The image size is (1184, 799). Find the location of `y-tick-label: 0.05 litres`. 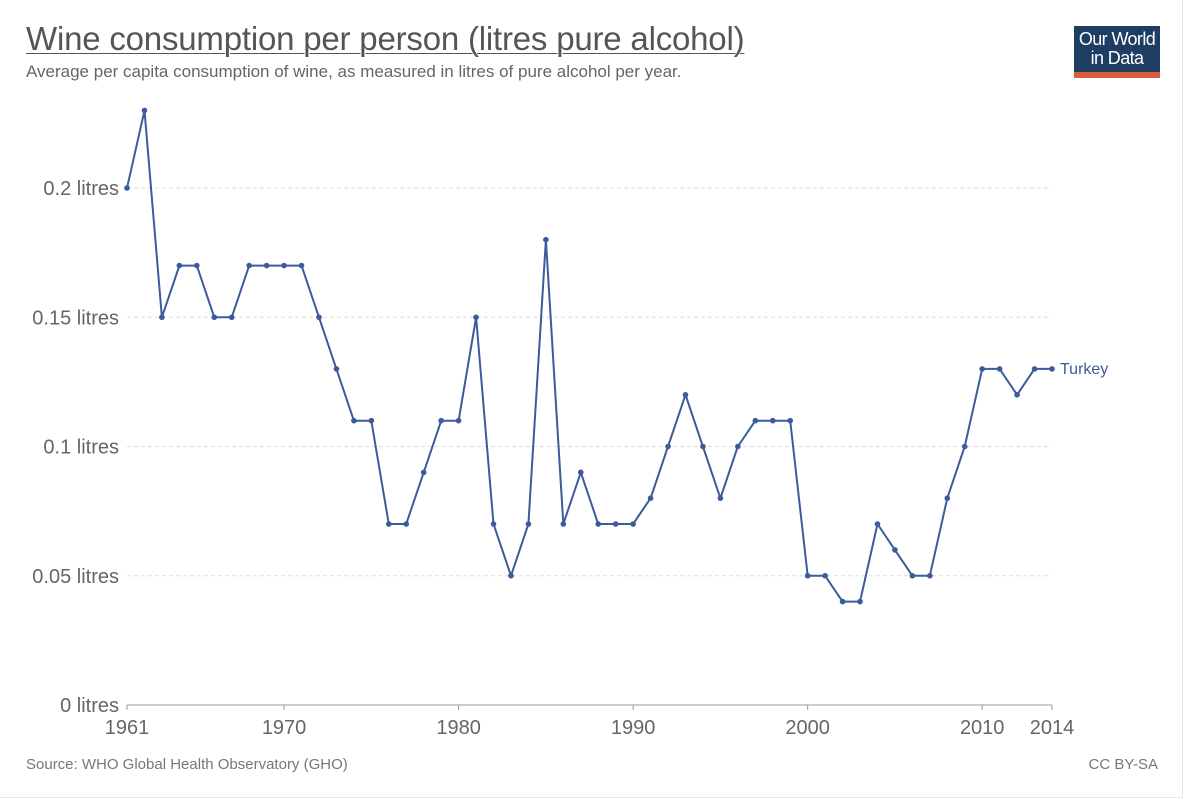

y-tick-label: 0.05 litres is located at coordinates (75, 577).